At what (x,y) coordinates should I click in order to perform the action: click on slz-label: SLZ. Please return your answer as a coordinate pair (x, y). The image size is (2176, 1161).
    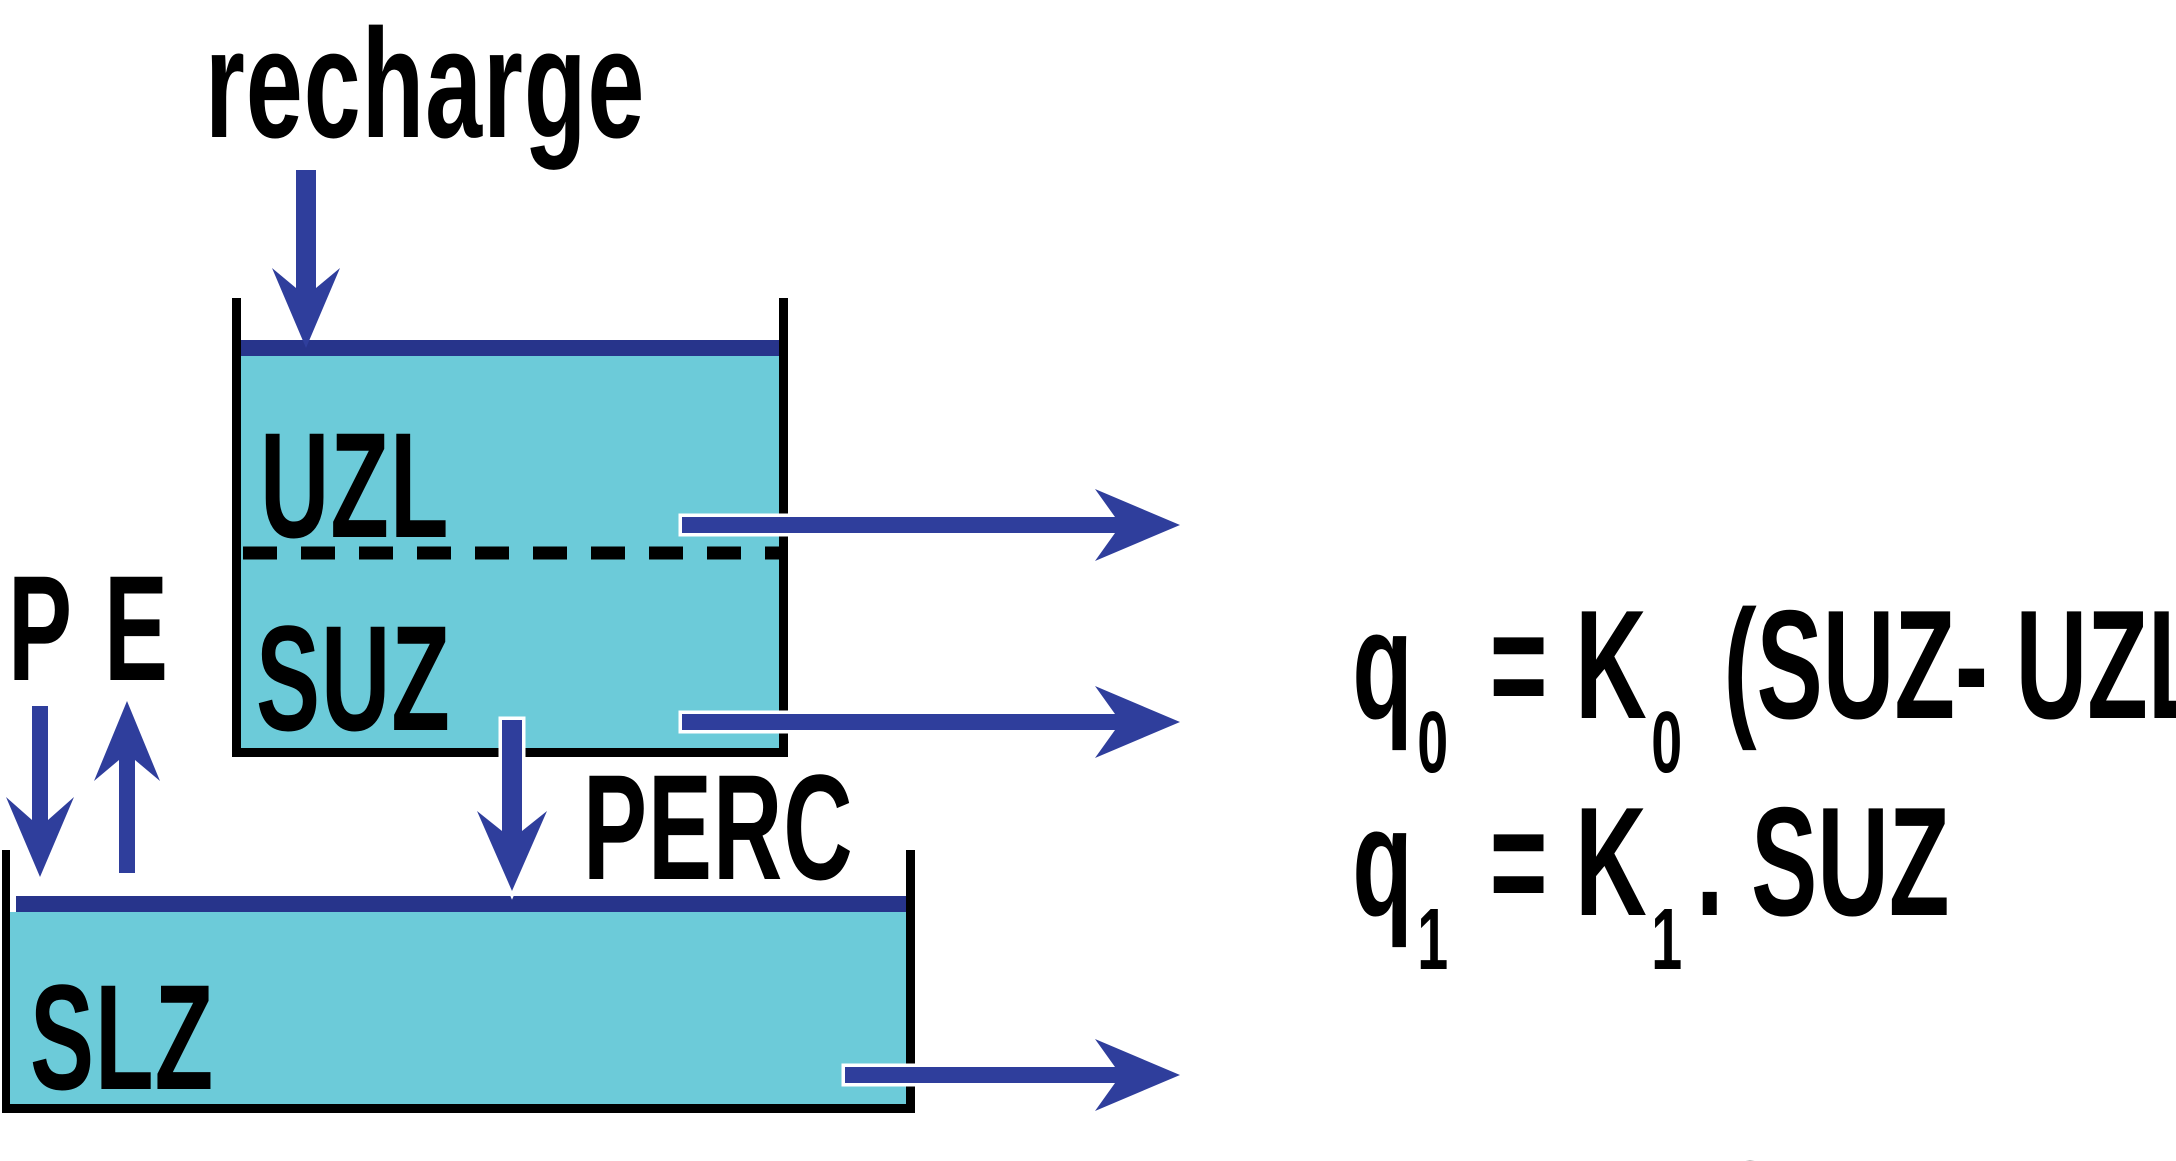
    Looking at the image, I should click on (122, 1037).